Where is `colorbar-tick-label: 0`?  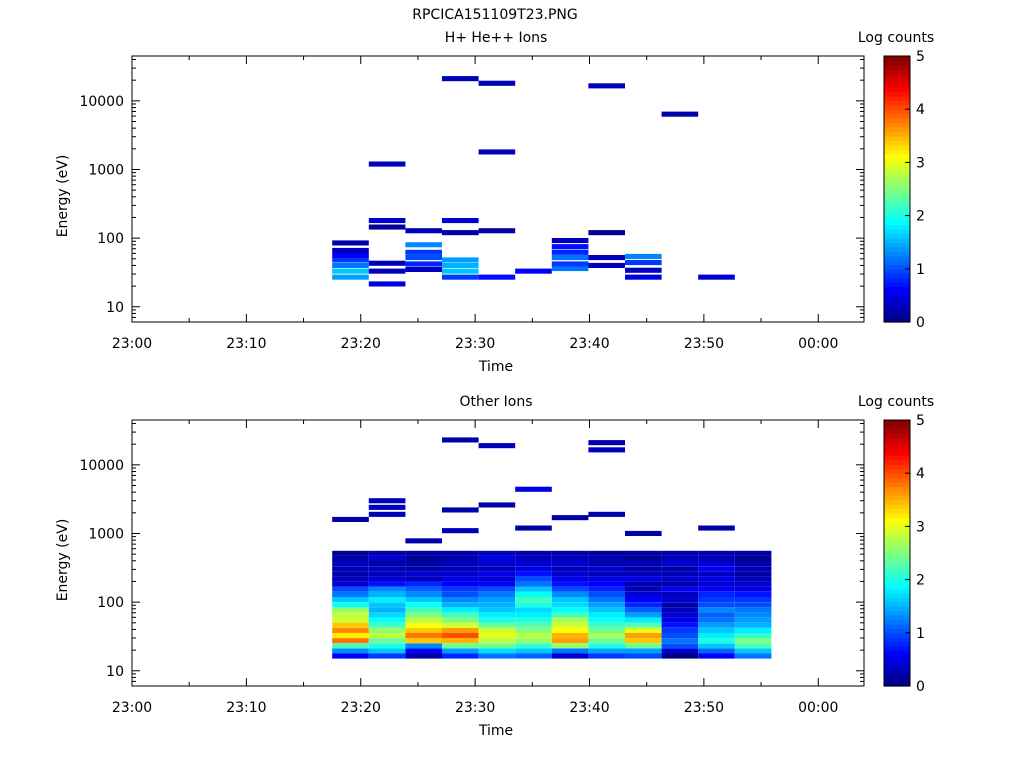 colorbar-tick-label: 0 is located at coordinates (920, 687).